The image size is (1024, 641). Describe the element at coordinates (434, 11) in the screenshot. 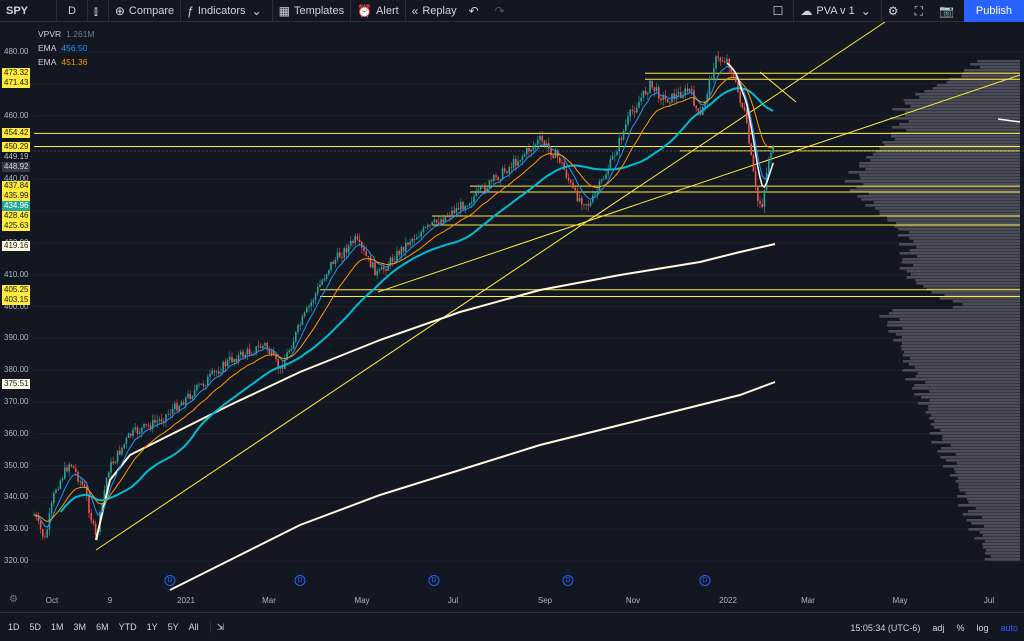

I see `replay-button: «Replay` at that location.